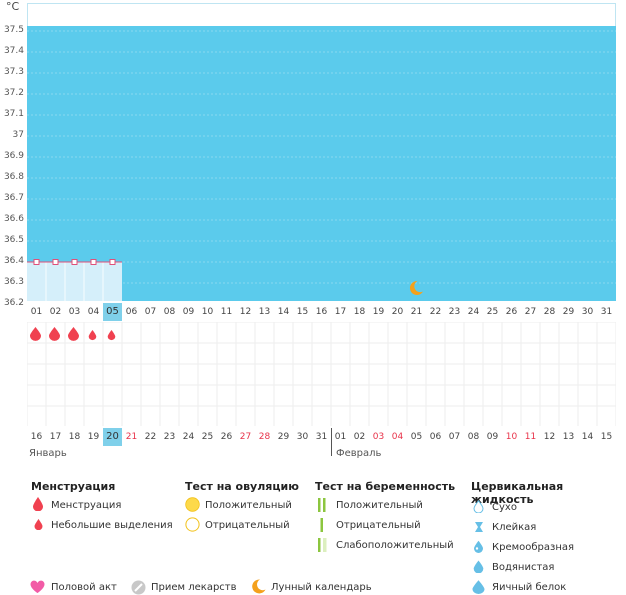 This screenshot has width=626, height=595. Describe the element at coordinates (84, 587) in the screenshot. I see `legend-intercourse: Половой акт` at that location.